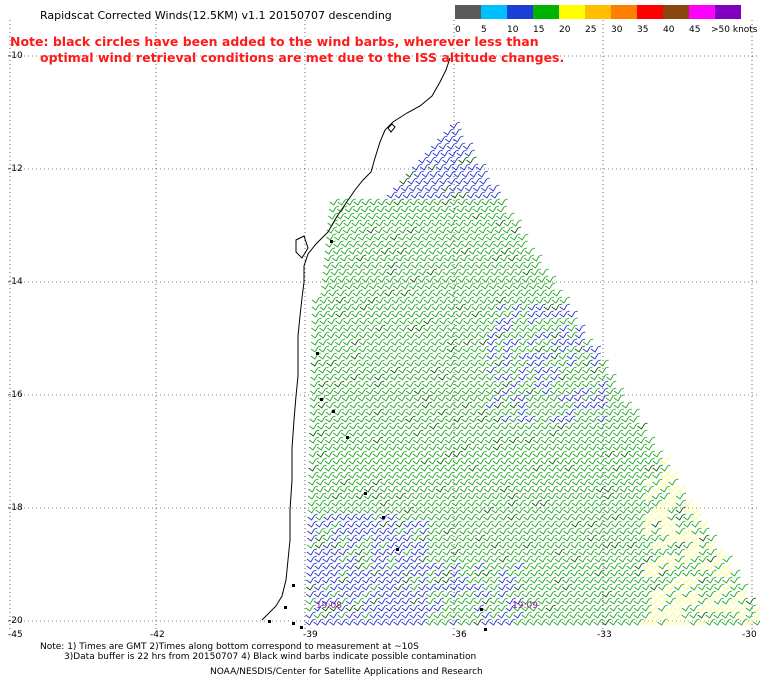 This screenshot has height=688, width=760. What do you see at coordinates (604, 635) in the screenshot?
I see `lon-label: -33` at bounding box center [604, 635].